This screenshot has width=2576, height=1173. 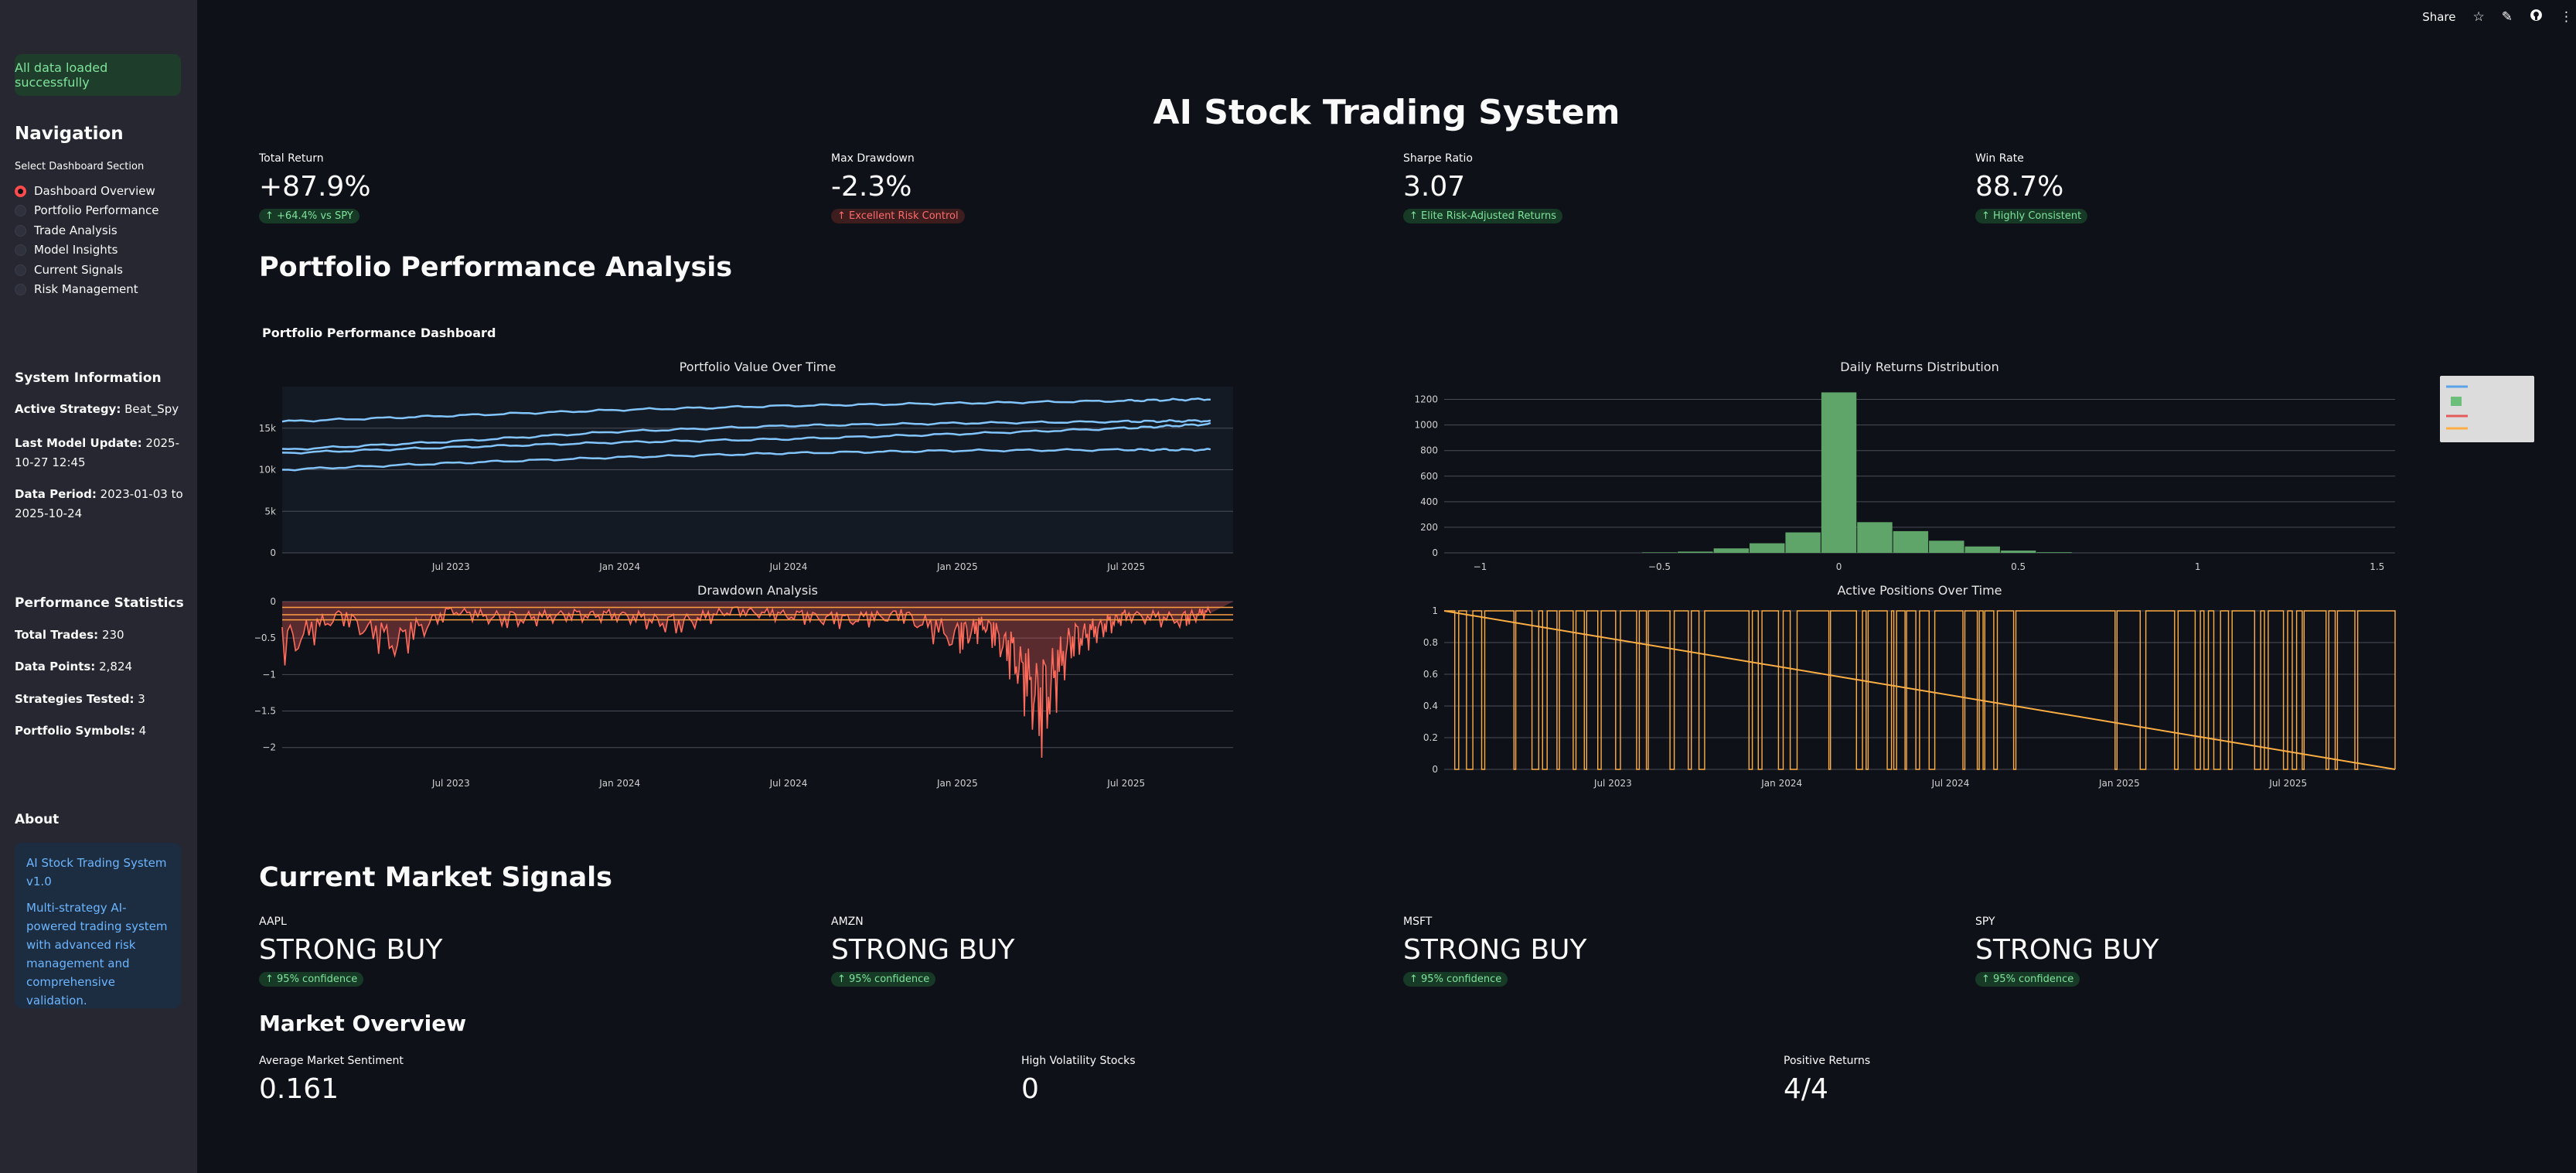 What do you see at coordinates (66, 249) in the screenshot?
I see `nav-radio-model-insights: Model Insights` at bounding box center [66, 249].